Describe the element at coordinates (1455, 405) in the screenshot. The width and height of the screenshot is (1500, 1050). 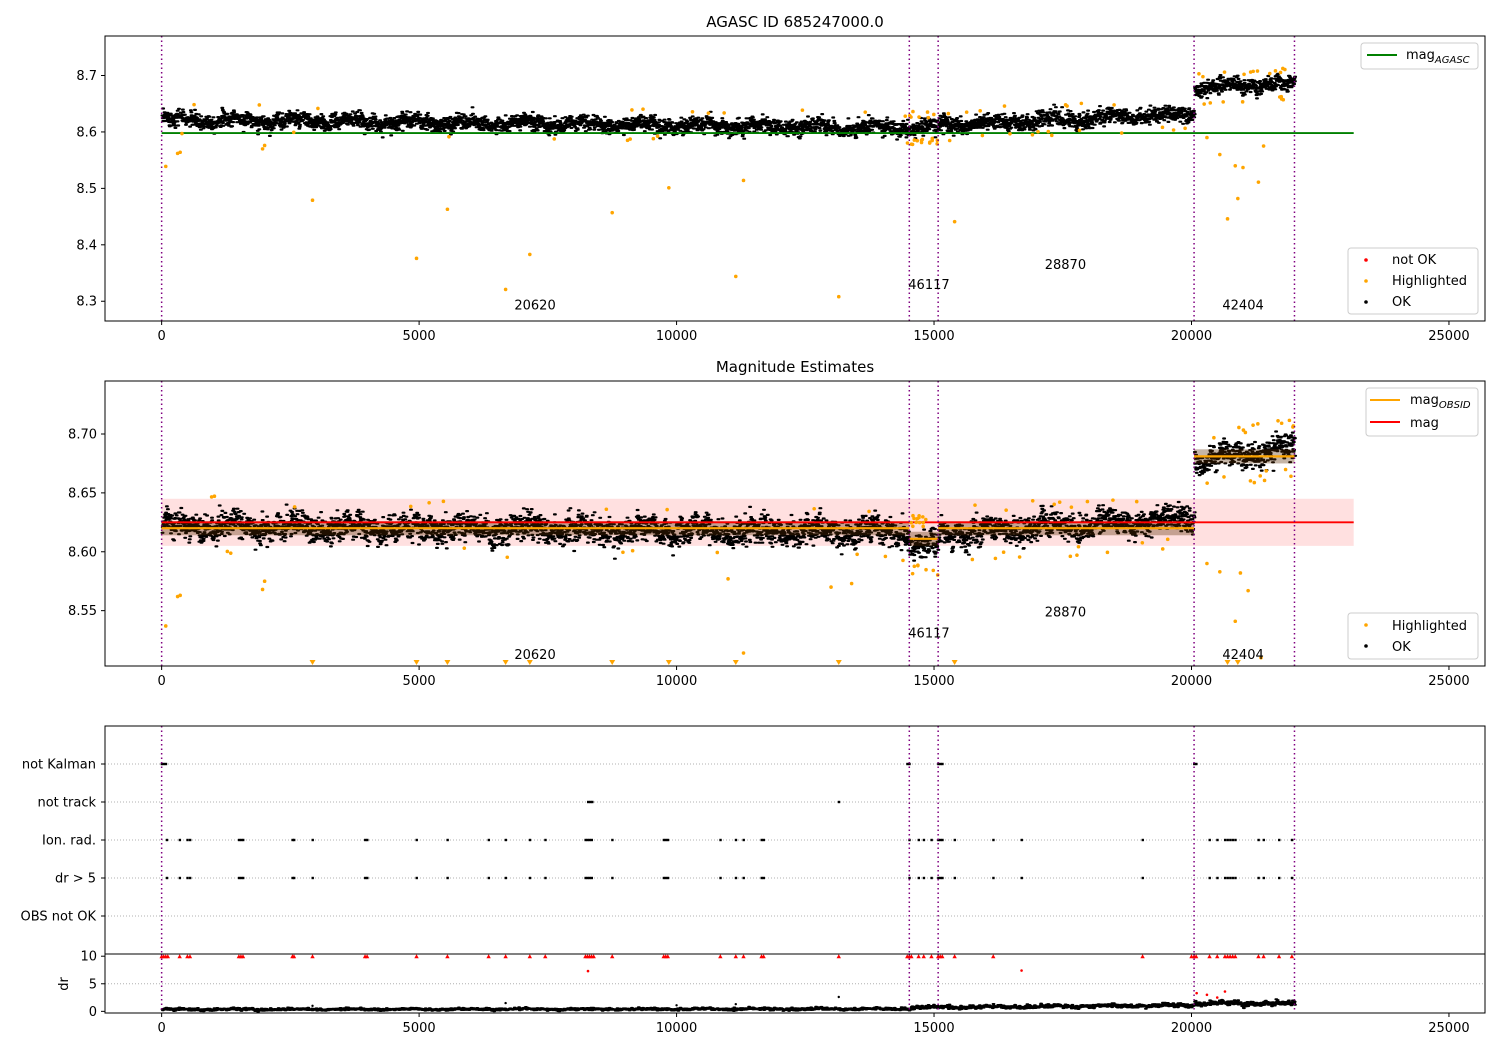
I see `mag-obsid-legend-subscript: OBSID` at that location.